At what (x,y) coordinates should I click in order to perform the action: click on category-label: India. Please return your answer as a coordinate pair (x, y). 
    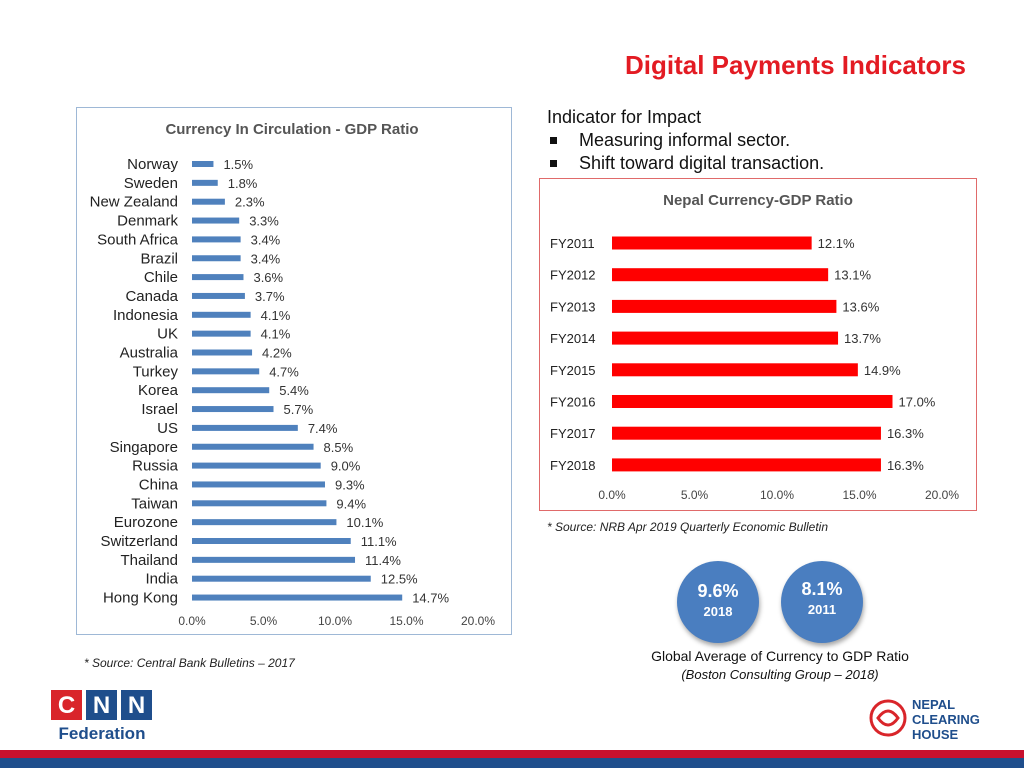
    Looking at the image, I should click on (161, 579).